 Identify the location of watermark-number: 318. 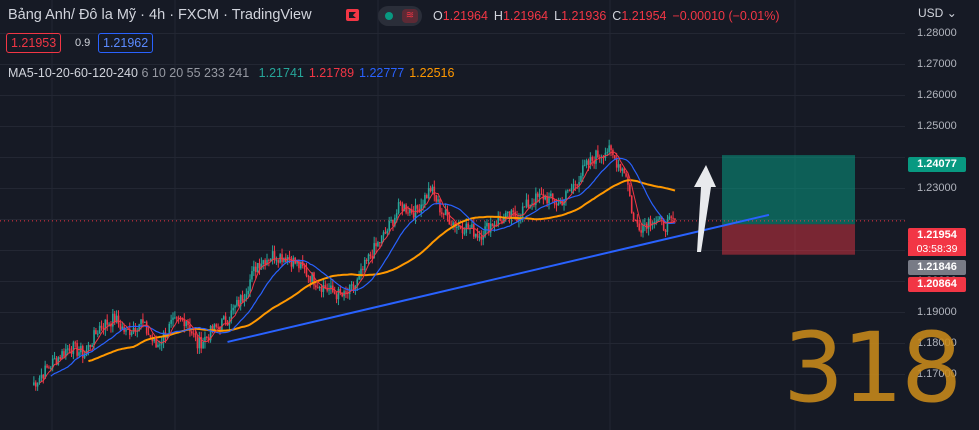
(872, 368).